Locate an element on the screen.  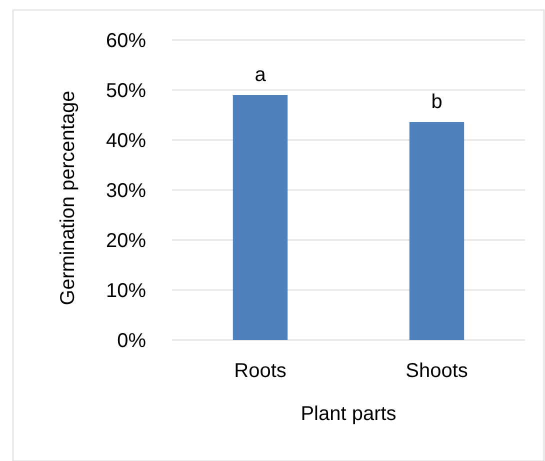
x-axis-title: Plant parts is located at coordinates (348, 414).